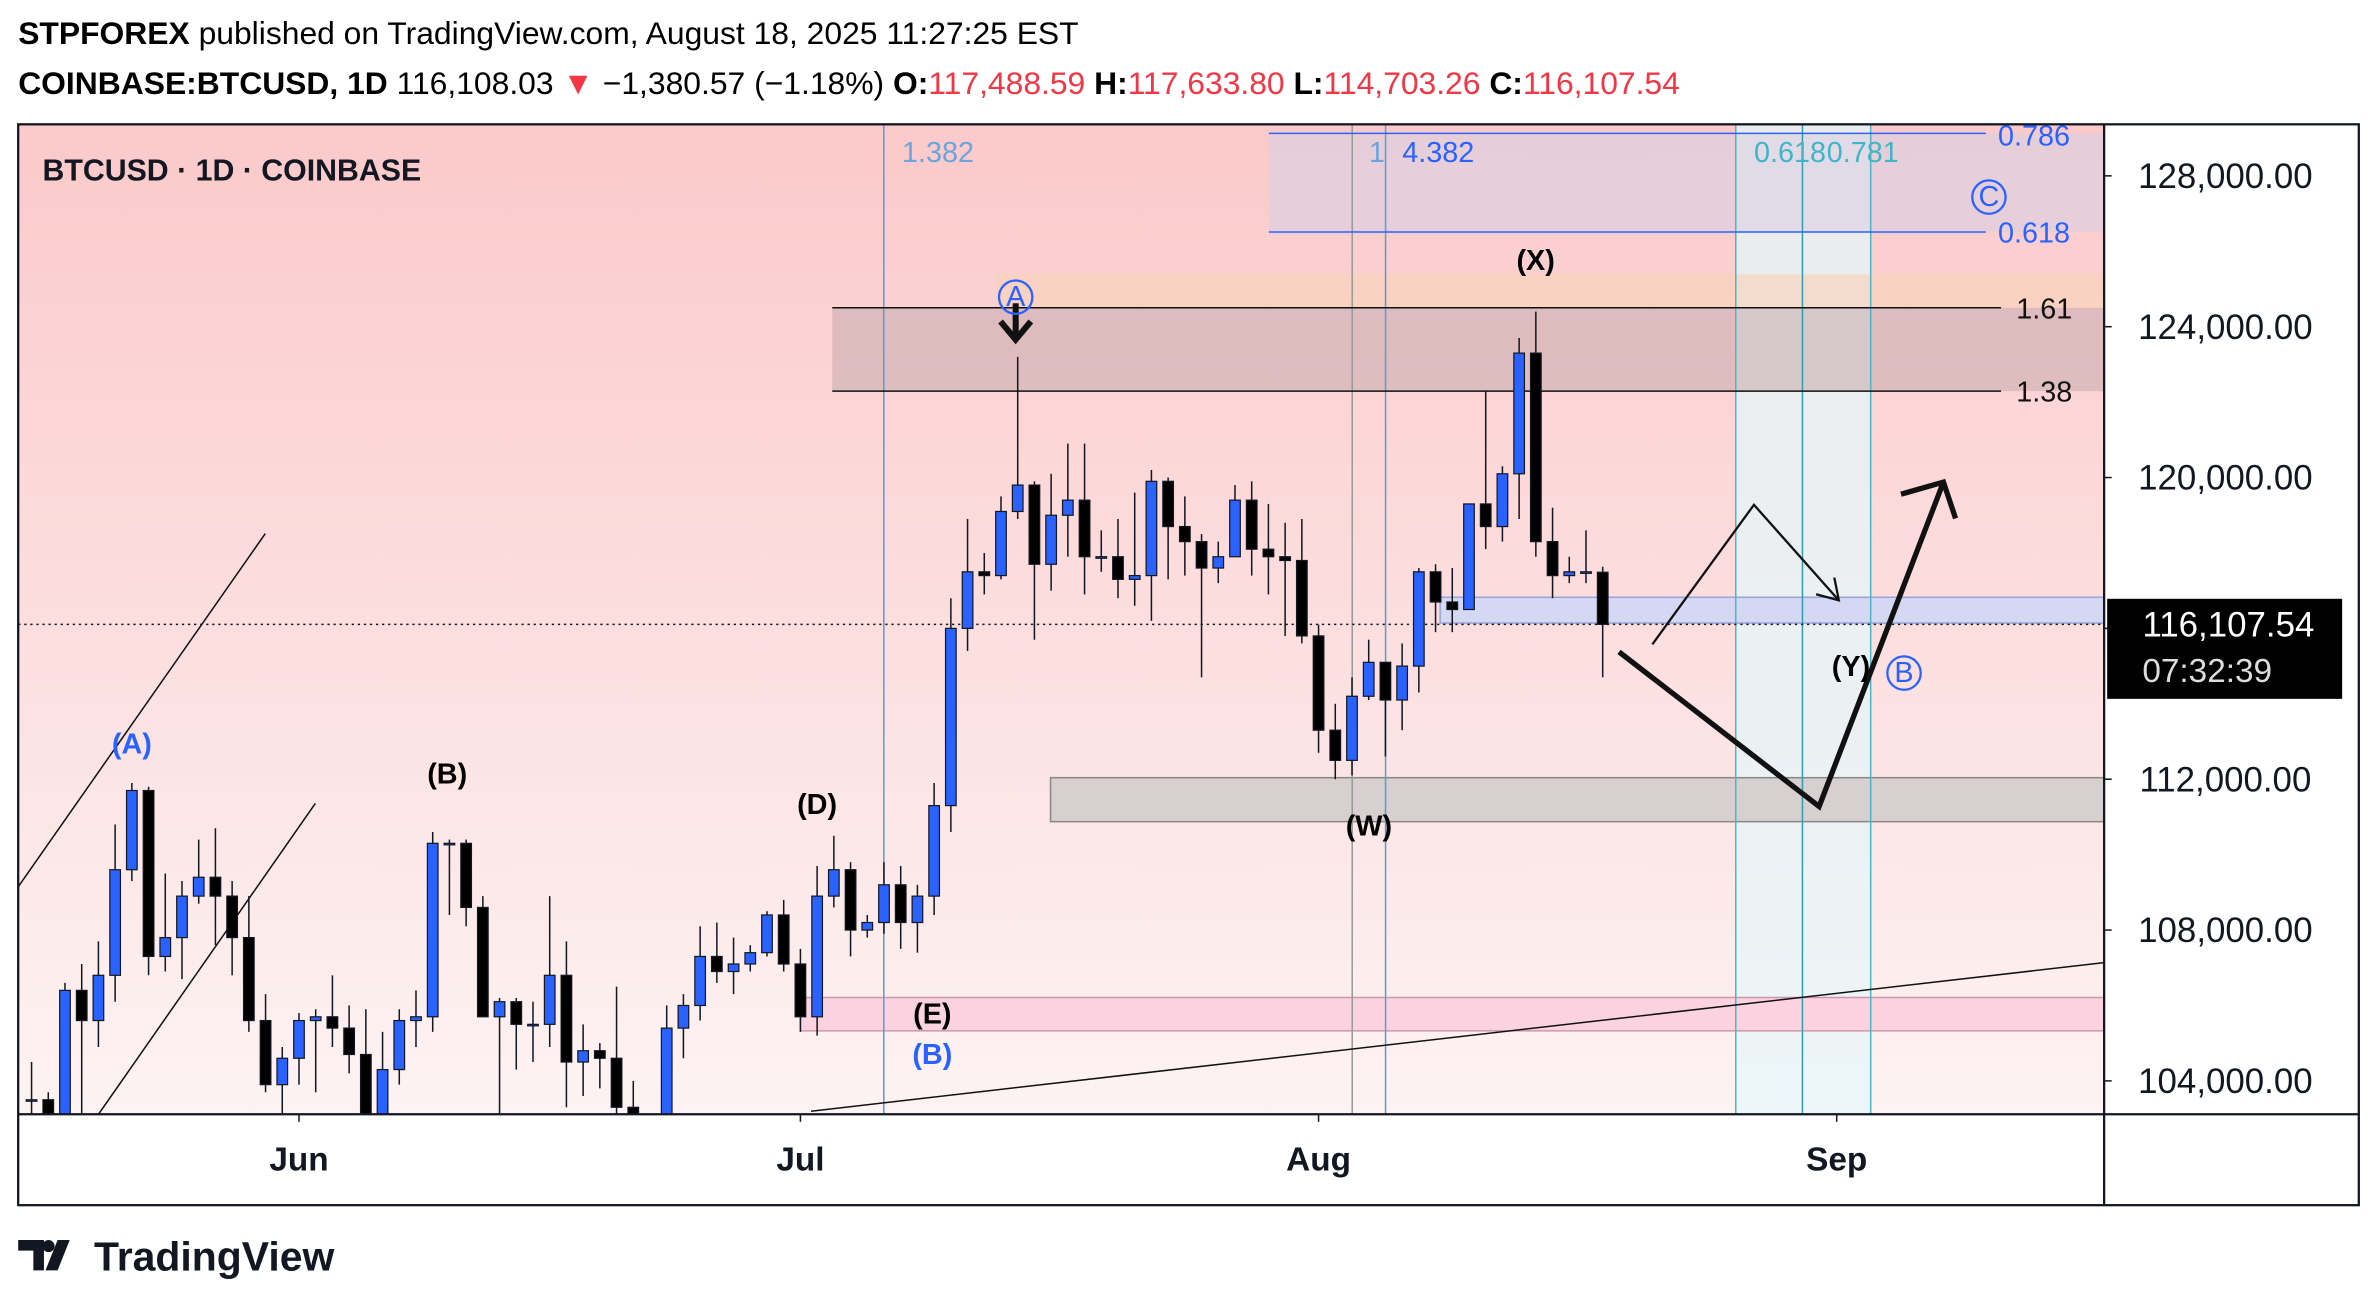 This screenshot has height=1311, width=2377. Describe the element at coordinates (214, 1256) in the screenshot. I see `brand: TradingView` at that location.